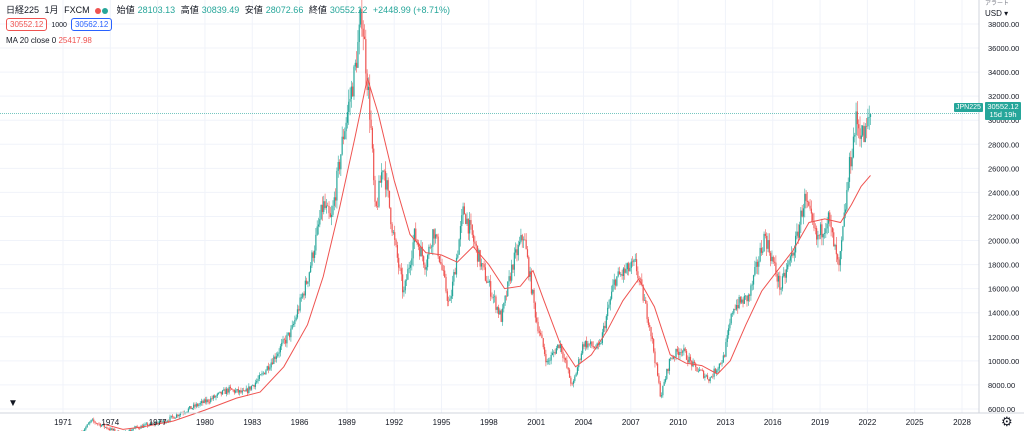 Image resolution: width=1024 pixels, height=431 pixels. Describe the element at coordinates (1007, 421) in the screenshot. I see `gear-icon: ⚙` at that location.